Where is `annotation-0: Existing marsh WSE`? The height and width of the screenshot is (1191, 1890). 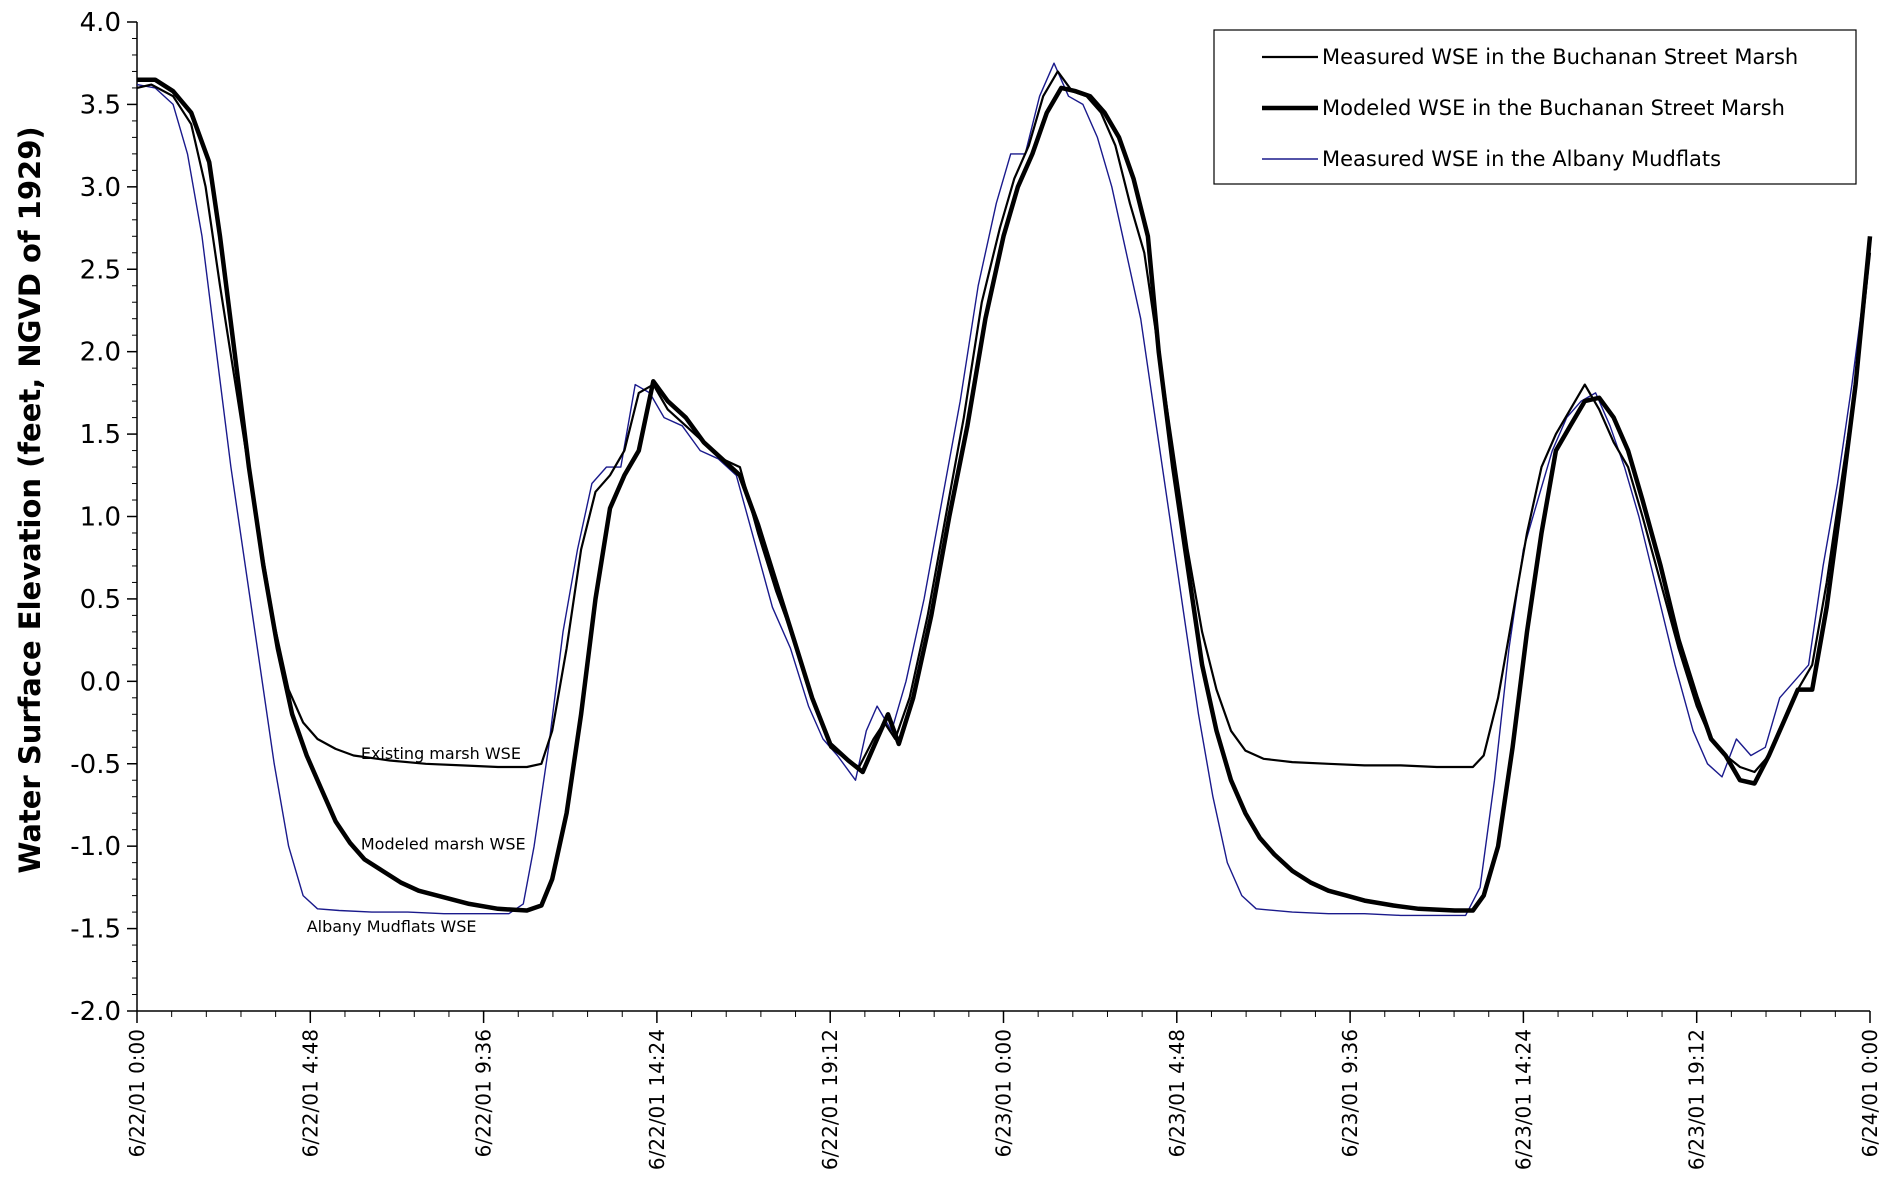 annotation-0: Existing marsh WSE is located at coordinates (441, 753).